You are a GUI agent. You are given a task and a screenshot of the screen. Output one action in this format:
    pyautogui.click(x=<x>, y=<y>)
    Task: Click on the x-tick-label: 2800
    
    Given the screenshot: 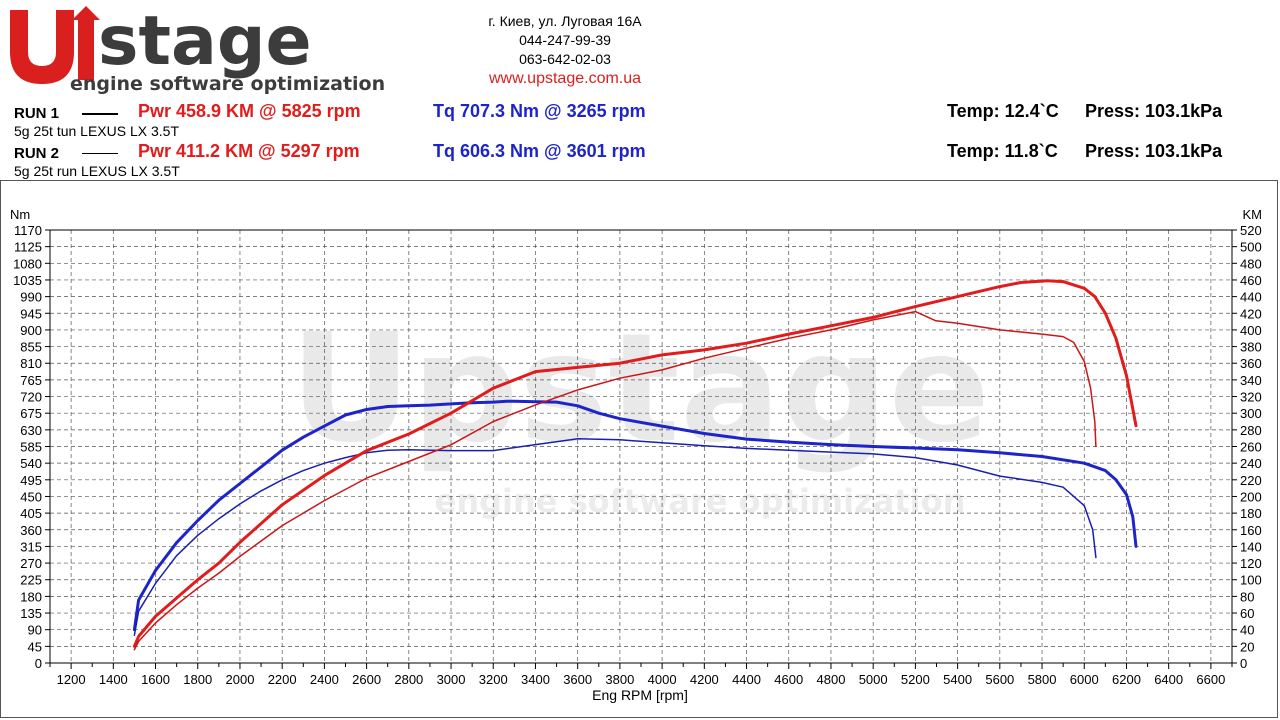 What is the action you would take?
    pyautogui.click(x=408, y=679)
    